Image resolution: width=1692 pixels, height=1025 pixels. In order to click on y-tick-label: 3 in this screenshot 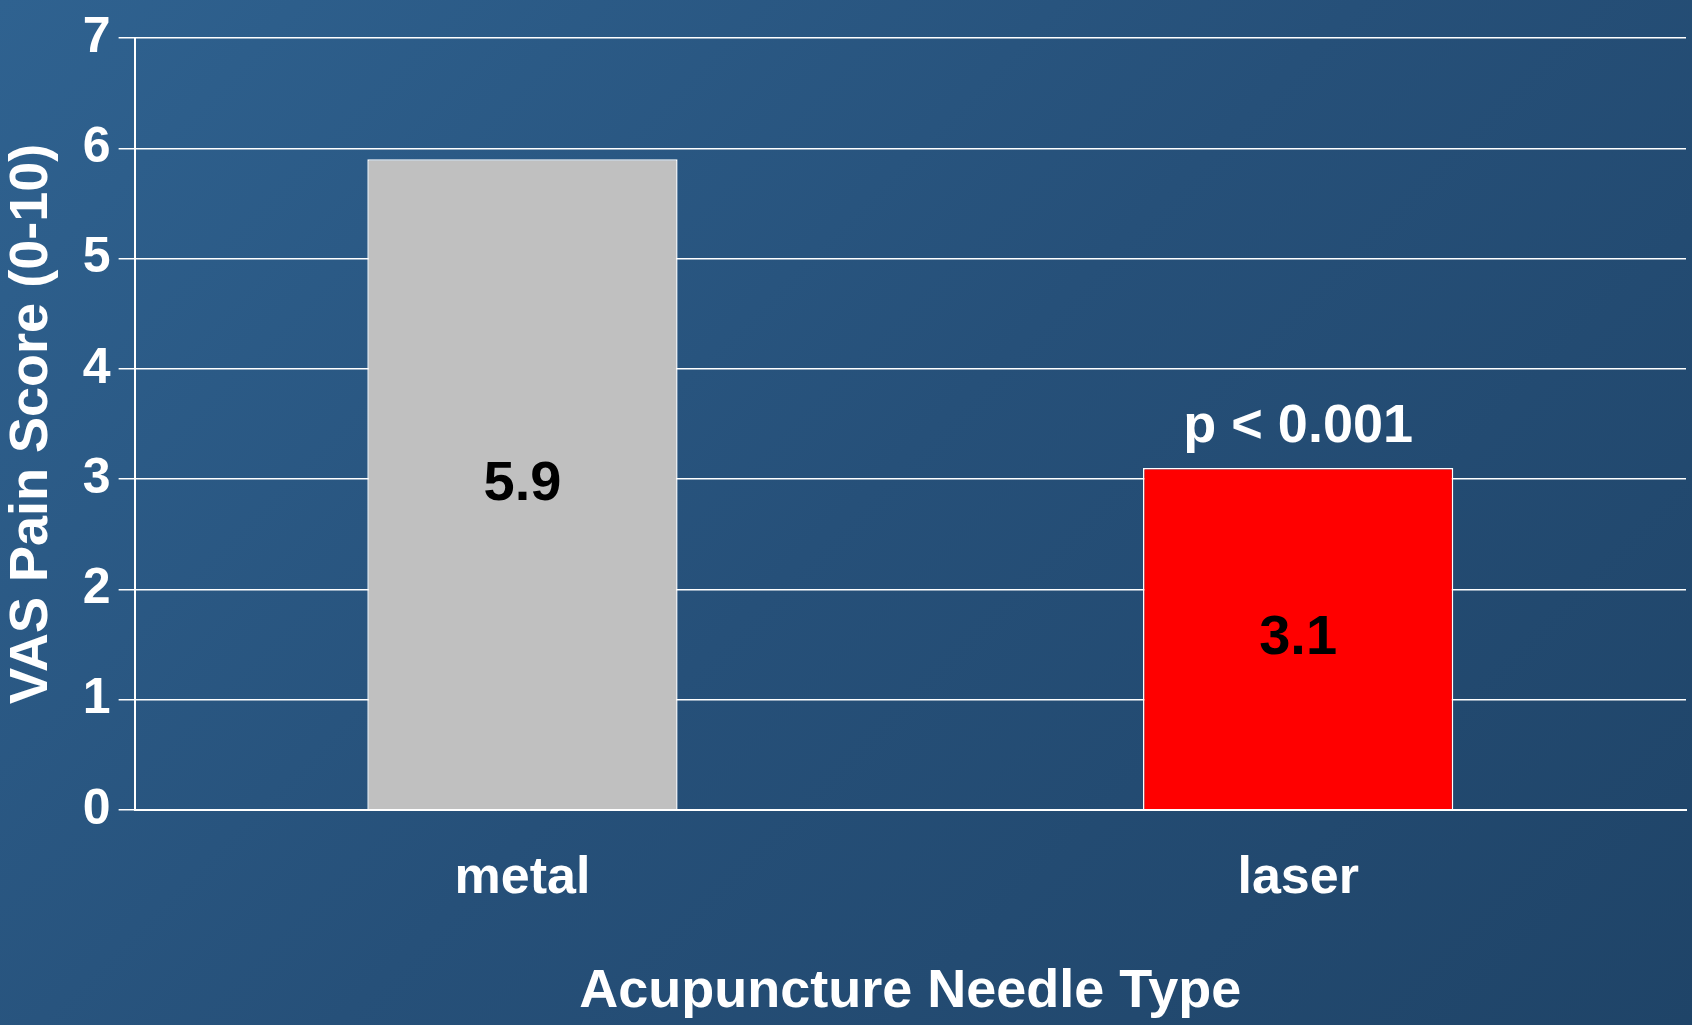, I will do `click(96, 475)`.